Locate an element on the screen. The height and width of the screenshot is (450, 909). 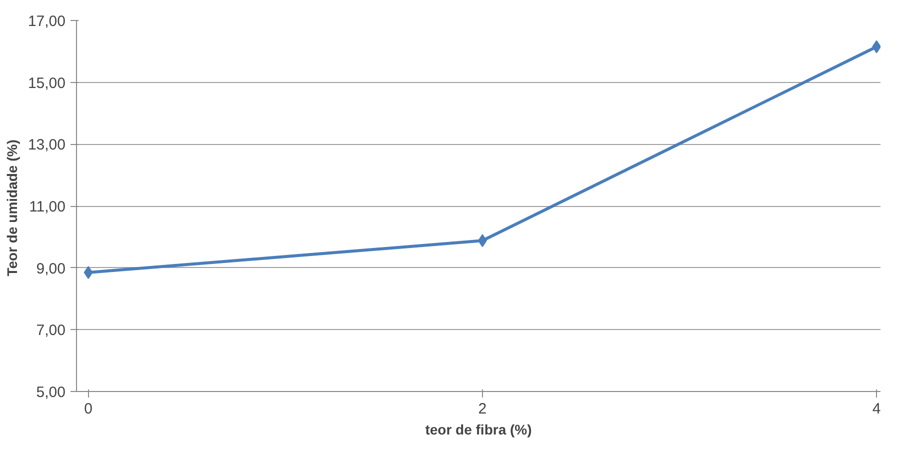
y-tick-label: 11,00 is located at coordinates (47, 207).